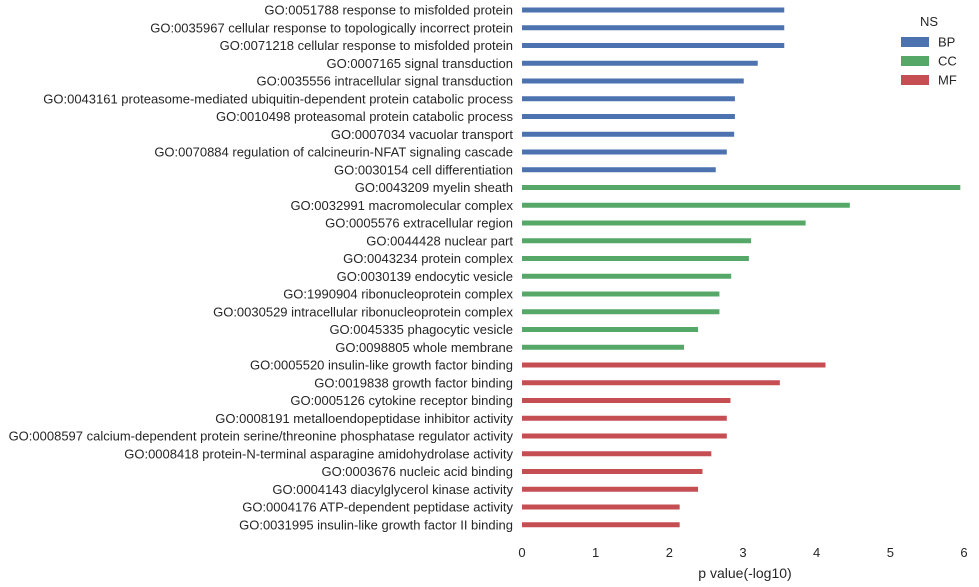 The width and height of the screenshot is (979, 587). I want to click on category-label: GO:0051788 response to misfolded protein, so click(388, 10).